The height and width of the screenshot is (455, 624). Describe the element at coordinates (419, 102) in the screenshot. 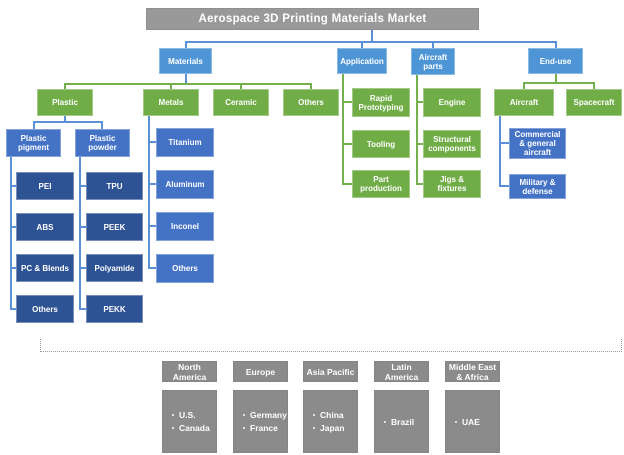

I see `connector-stub-engine` at that location.